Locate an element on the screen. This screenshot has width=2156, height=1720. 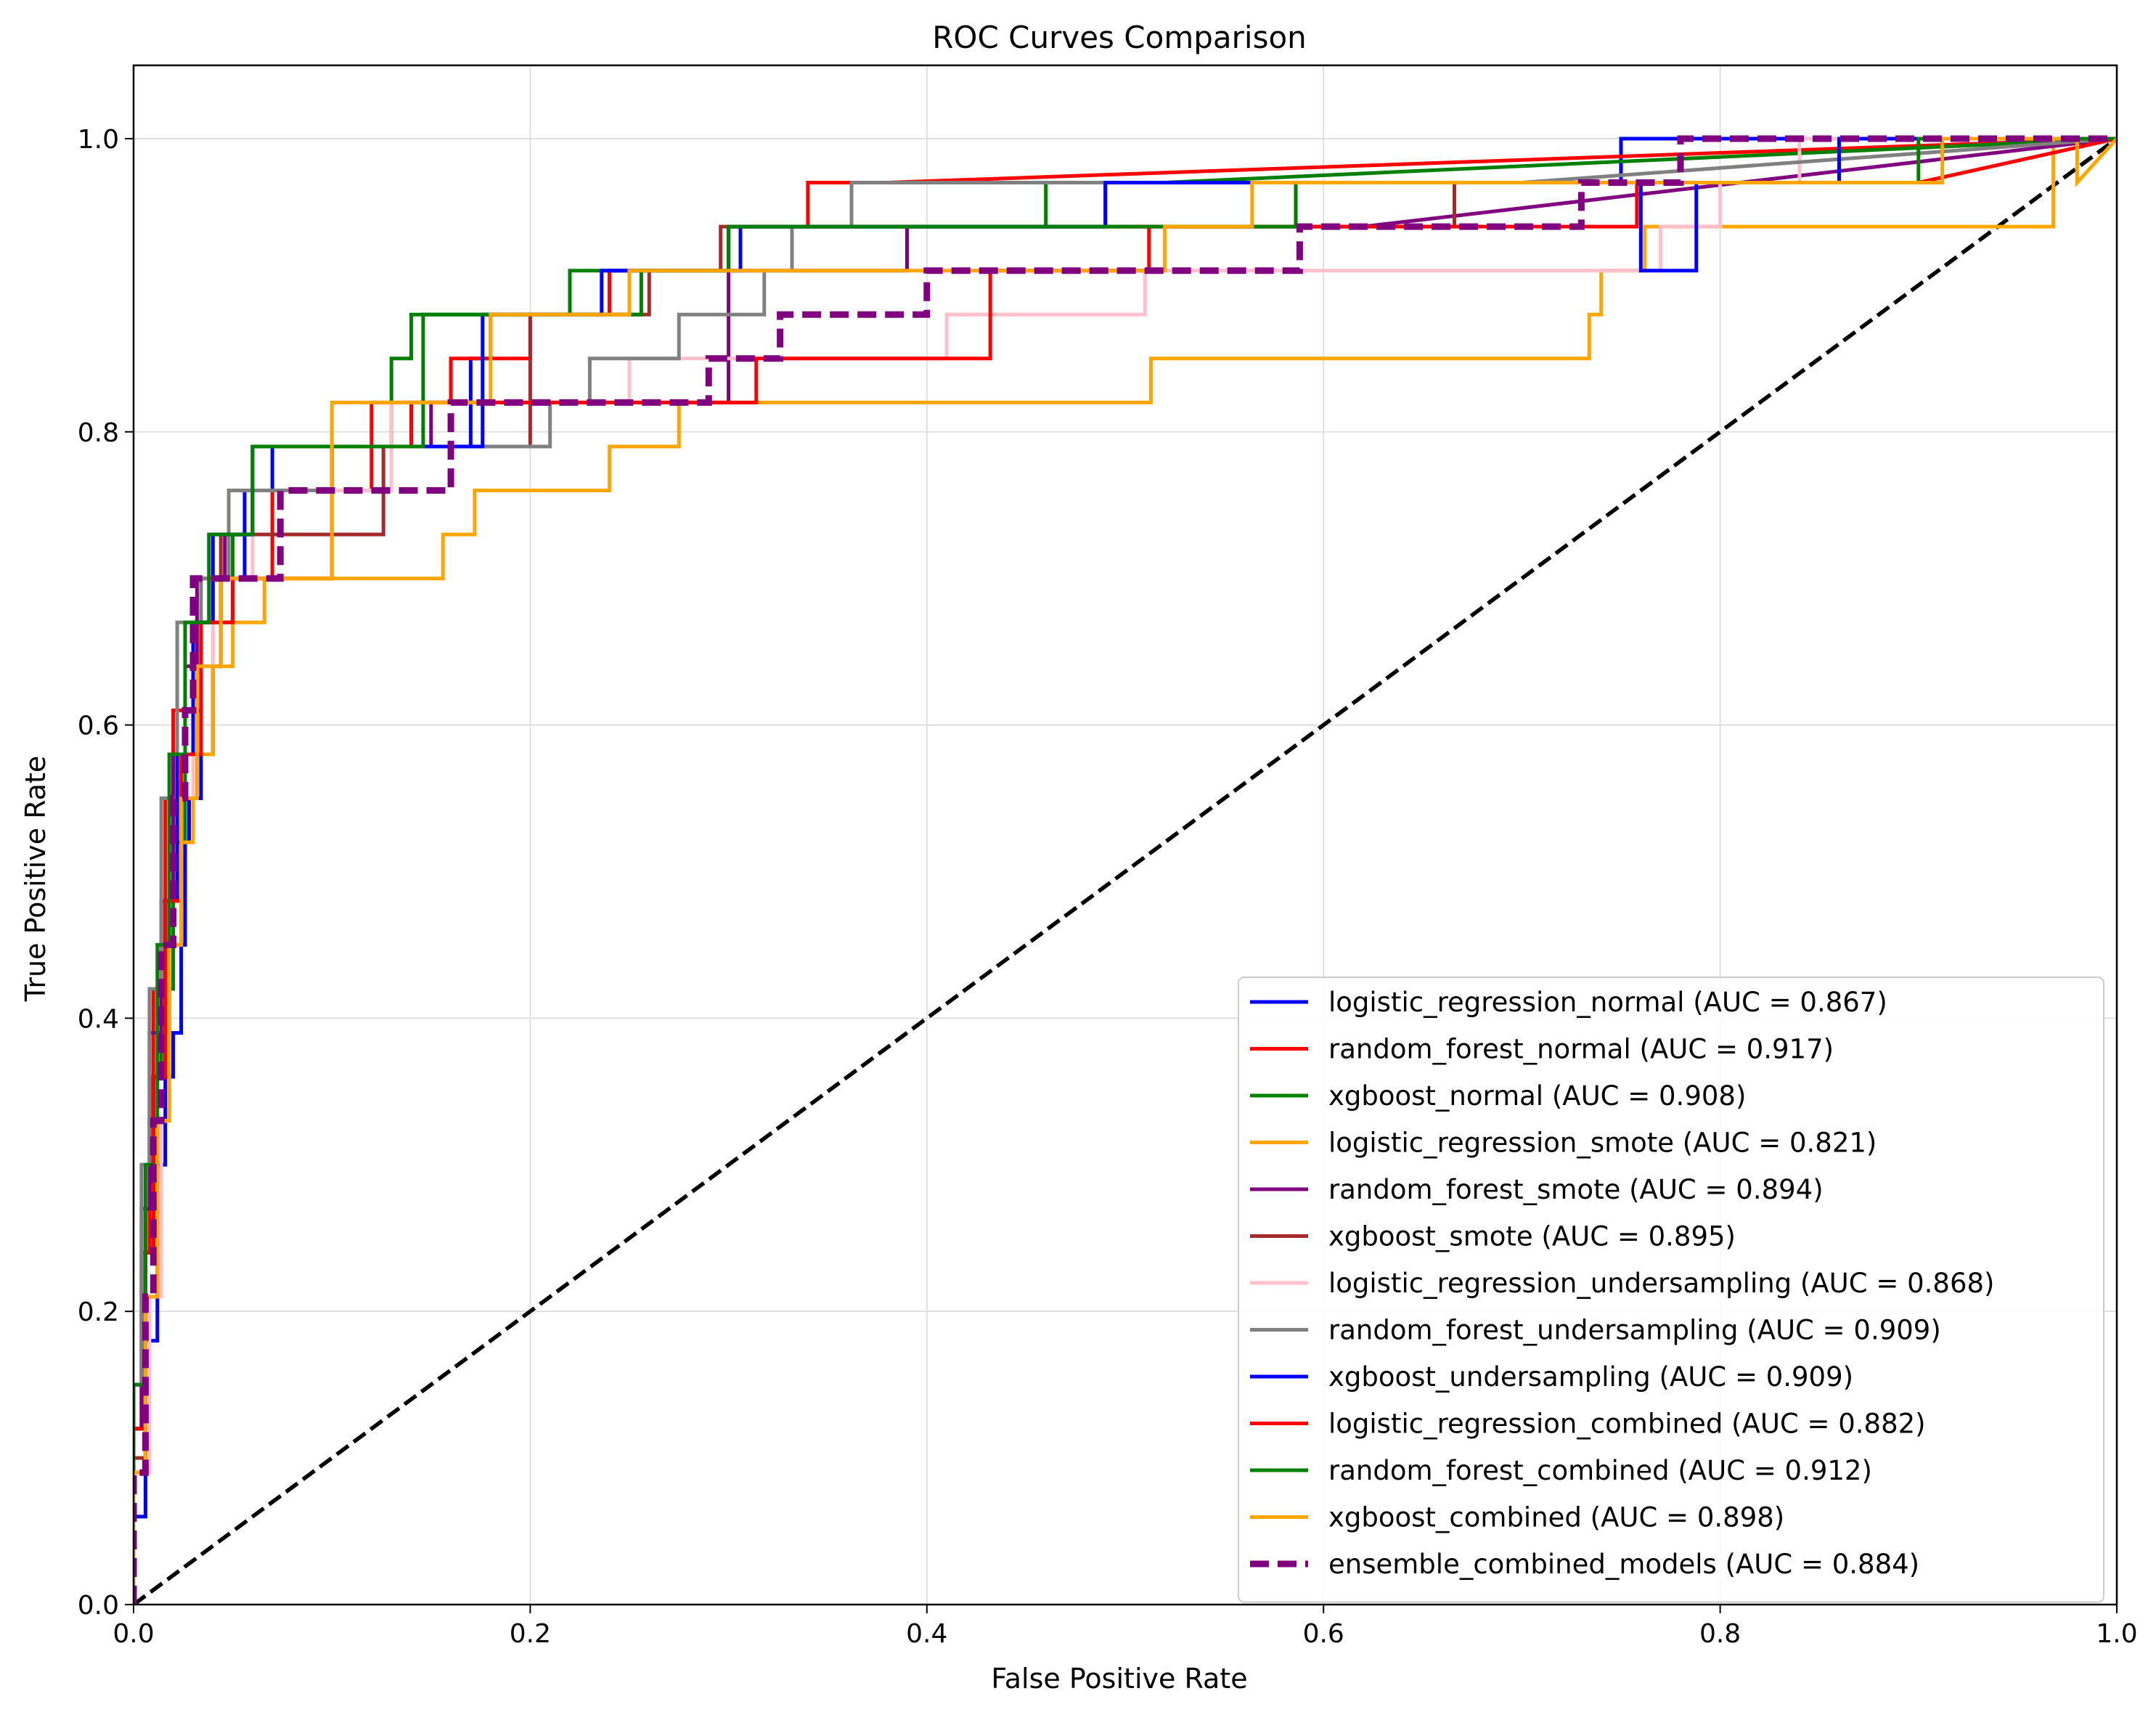
chart-title: ROC Curves Comparison is located at coordinates (1119, 37).